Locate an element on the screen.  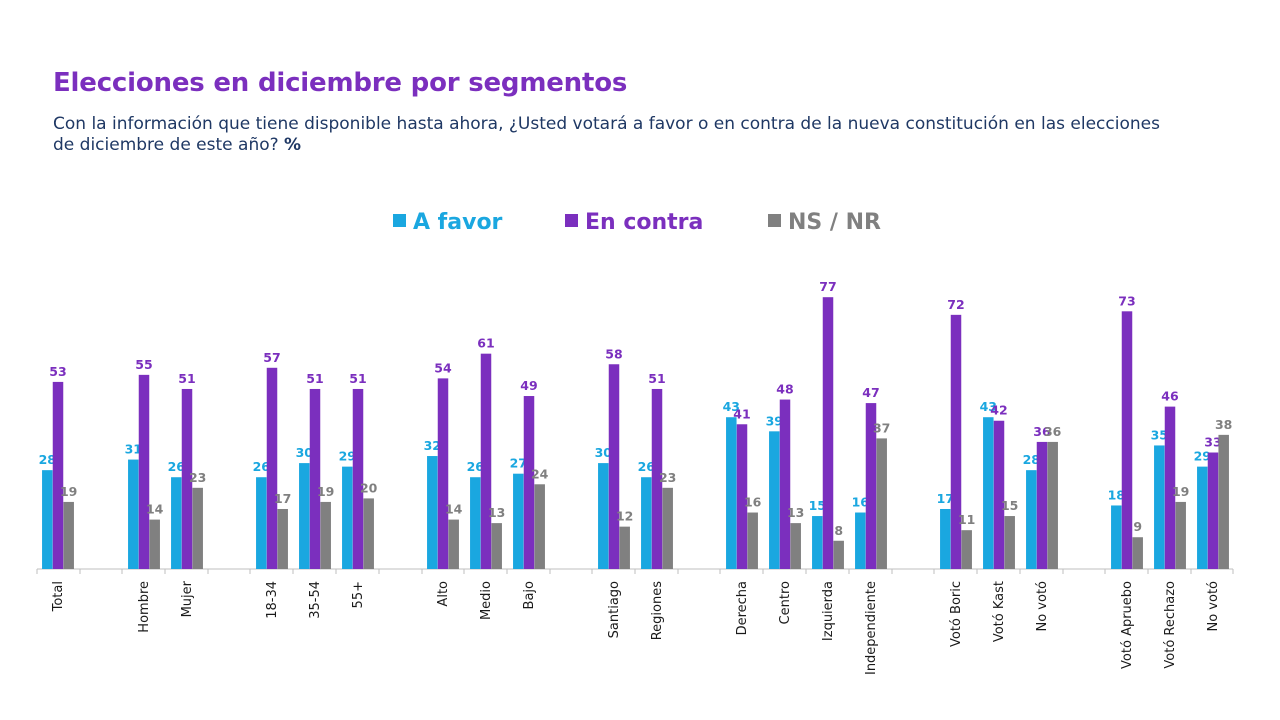
data-label-ns-nr: 11 is located at coordinates (966, 519).